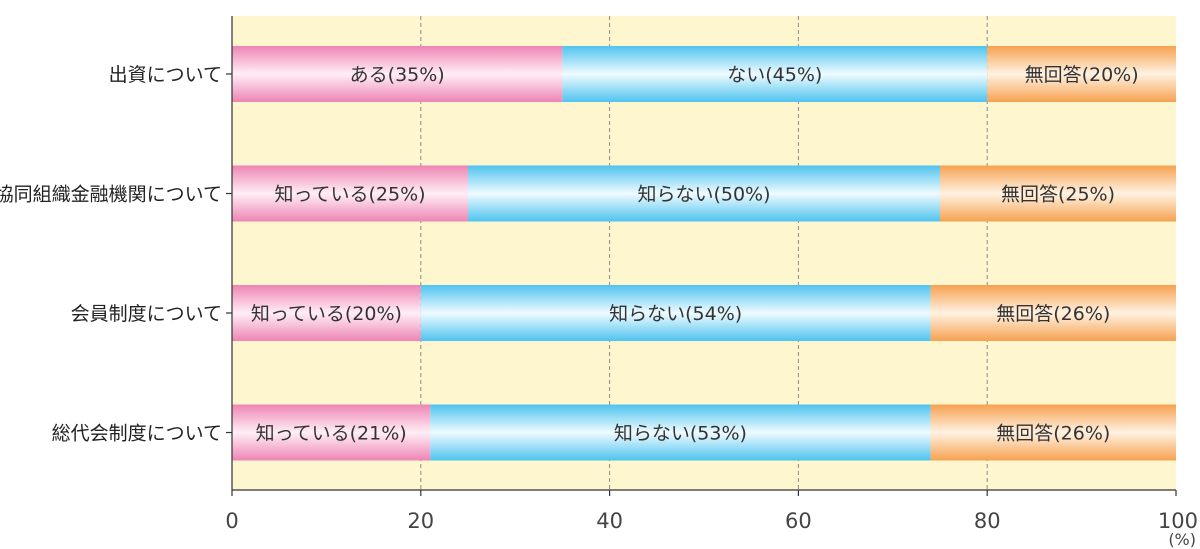 The image size is (1200, 549). What do you see at coordinates (987, 521) in the screenshot?
I see `x-tick-label: 80` at bounding box center [987, 521].